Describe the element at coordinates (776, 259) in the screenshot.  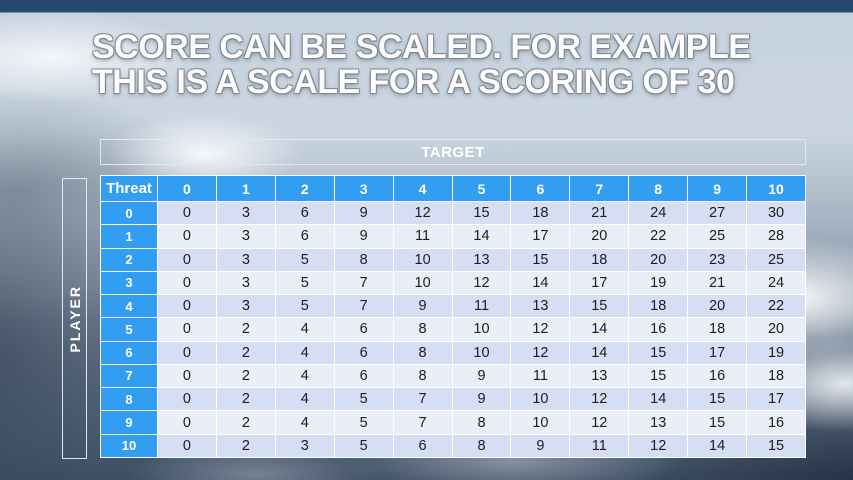
I see `table-cell: 25` at that location.